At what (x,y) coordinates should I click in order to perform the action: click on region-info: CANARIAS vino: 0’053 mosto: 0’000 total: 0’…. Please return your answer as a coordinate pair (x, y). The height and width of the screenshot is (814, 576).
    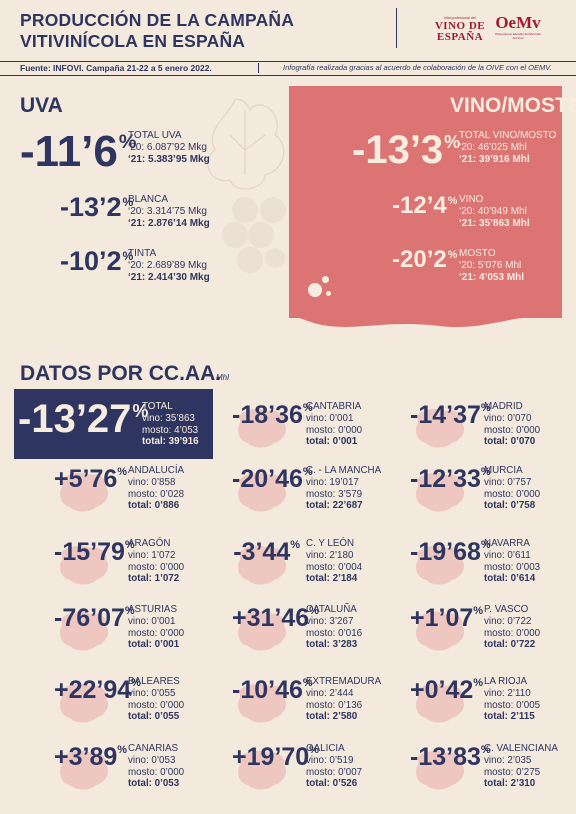
    Looking at the image, I should click on (156, 766).